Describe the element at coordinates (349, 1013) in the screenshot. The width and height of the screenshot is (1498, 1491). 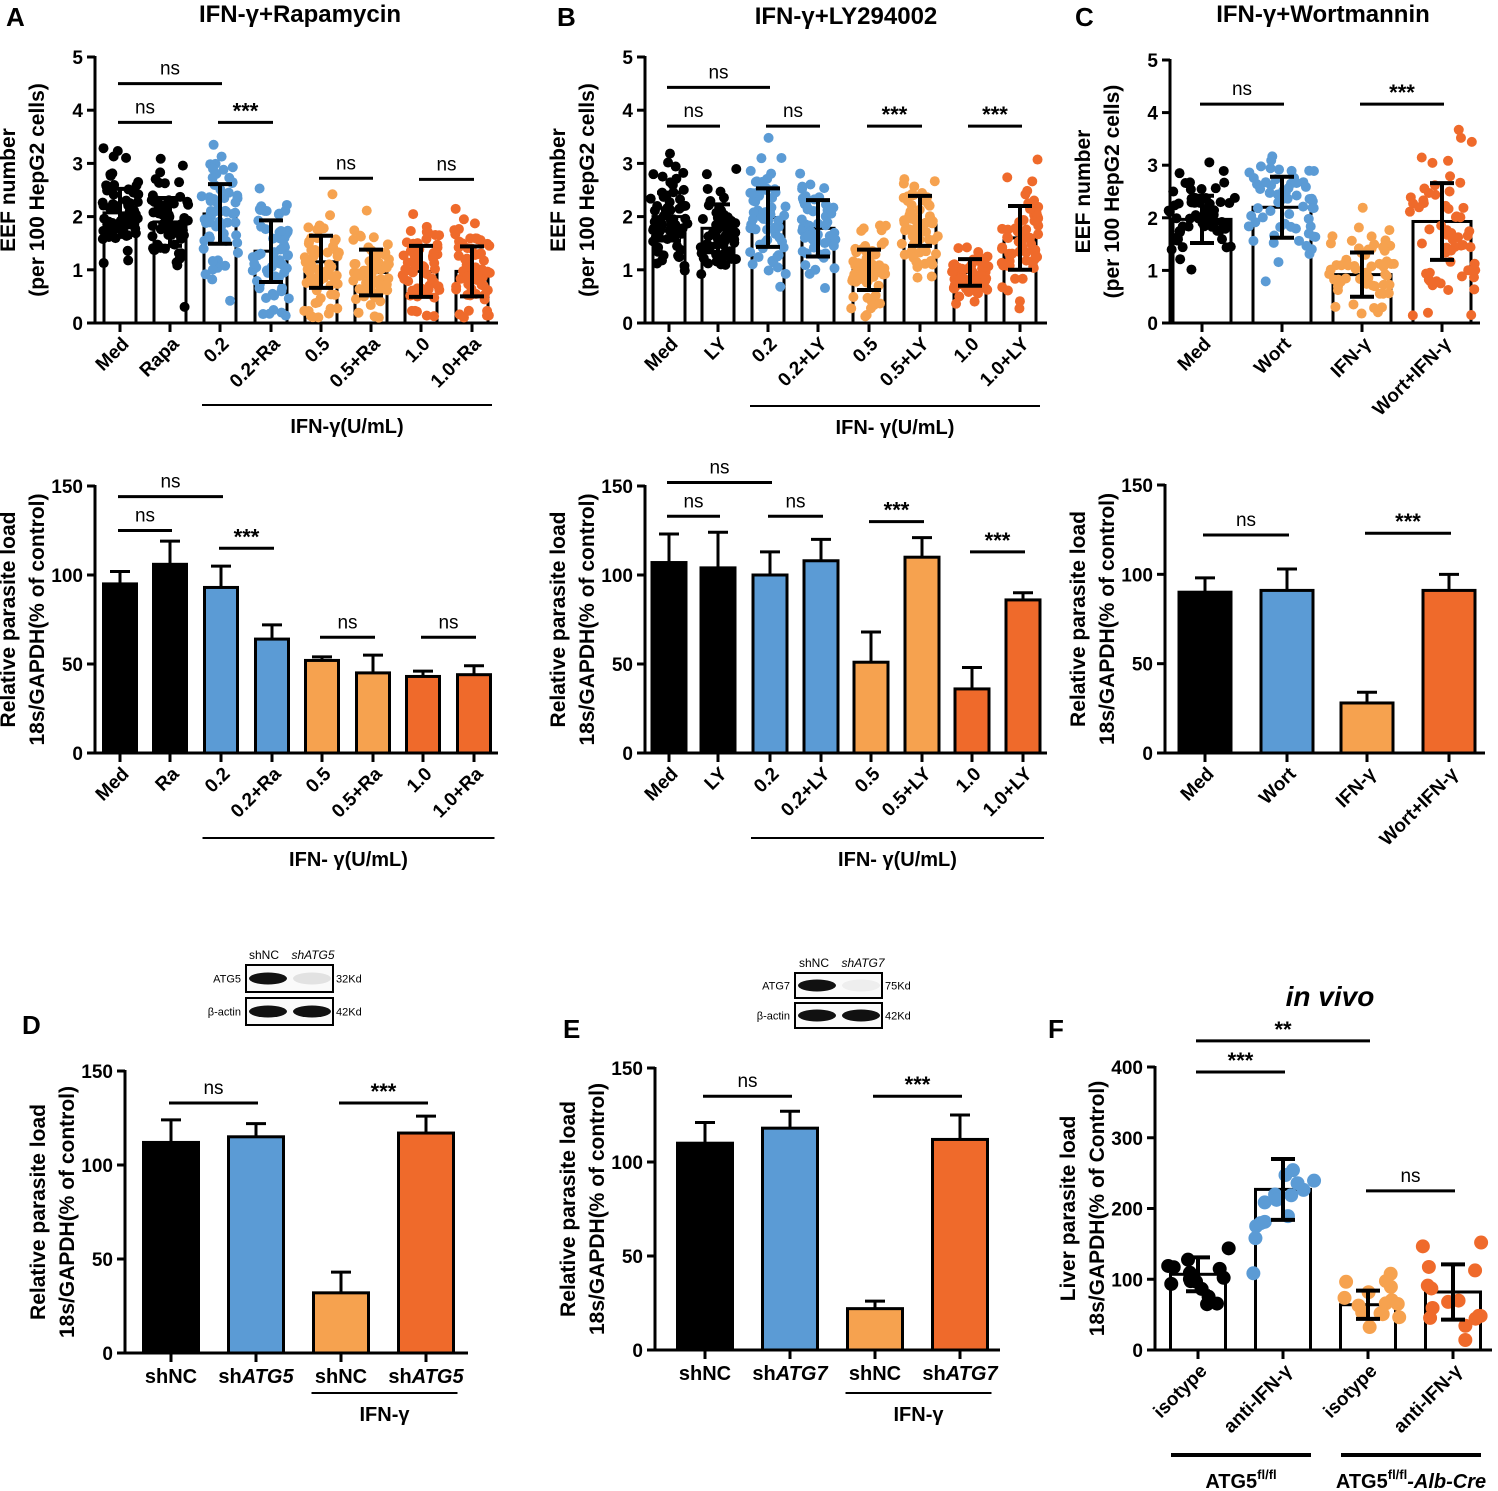
I see `blot-size-label: 42Kd` at that location.